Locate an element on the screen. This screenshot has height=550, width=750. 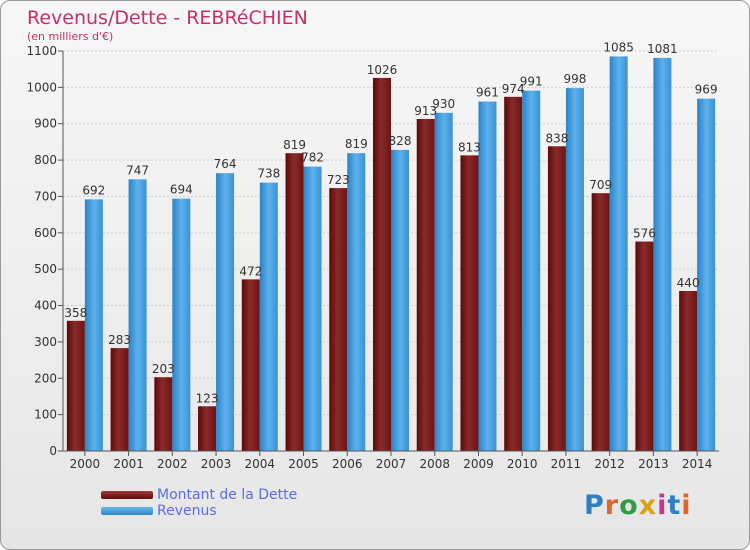
data-label-revenue-2000: 692 is located at coordinates (93, 190).